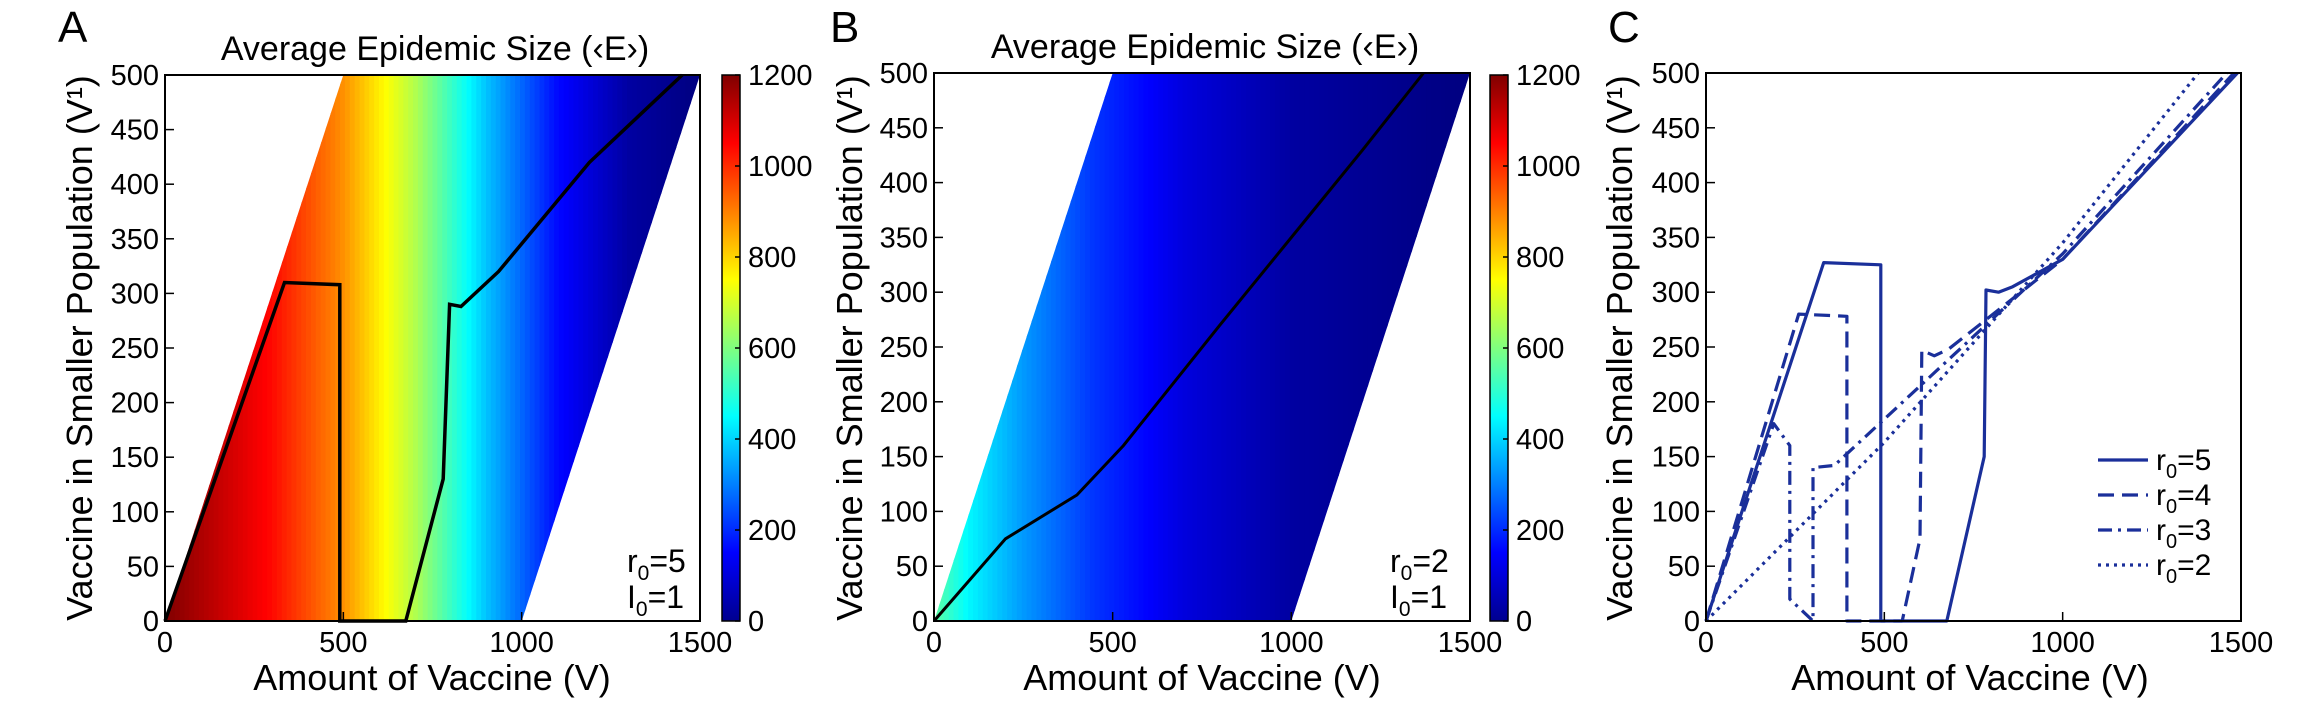 This screenshot has height=714, width=2301. Describe the element at coordinates (135, 240) in the screenshot. I see `panel-a-y-tick-label: 350` at that location.